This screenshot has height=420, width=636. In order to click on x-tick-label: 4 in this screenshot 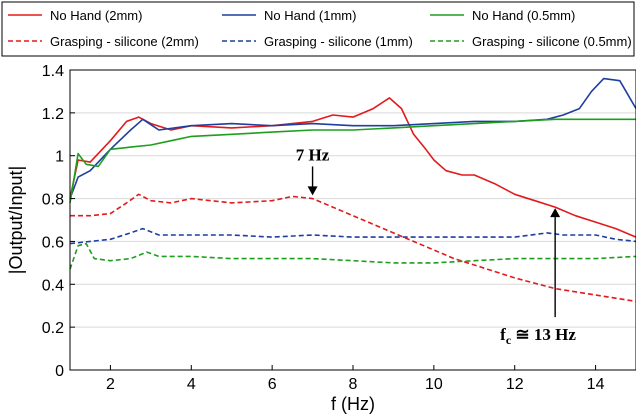, I will do `click(191, 384)`.